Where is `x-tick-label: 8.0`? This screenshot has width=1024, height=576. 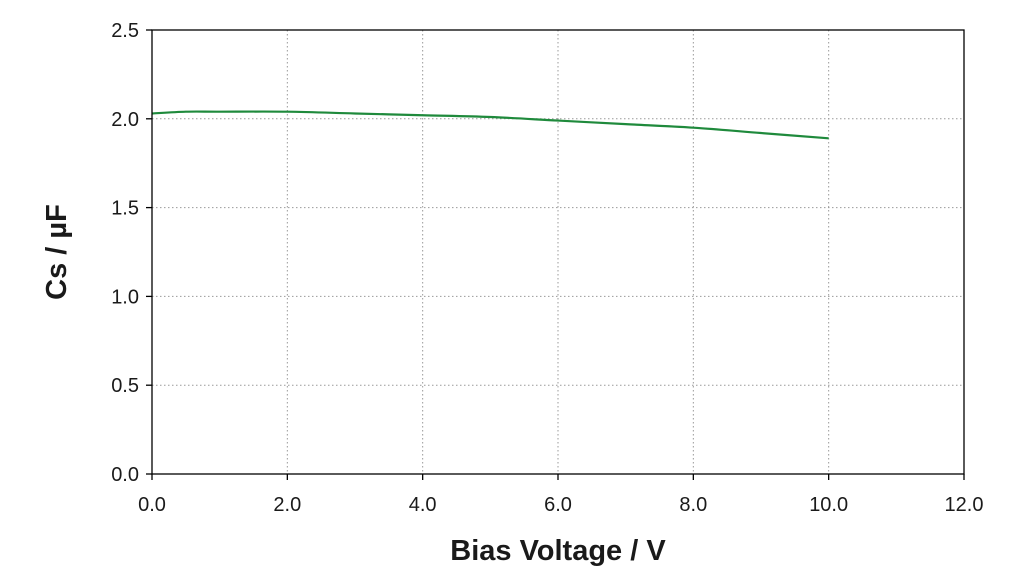
x-tick-label: 8.0 is located at coordinates (693, 505).